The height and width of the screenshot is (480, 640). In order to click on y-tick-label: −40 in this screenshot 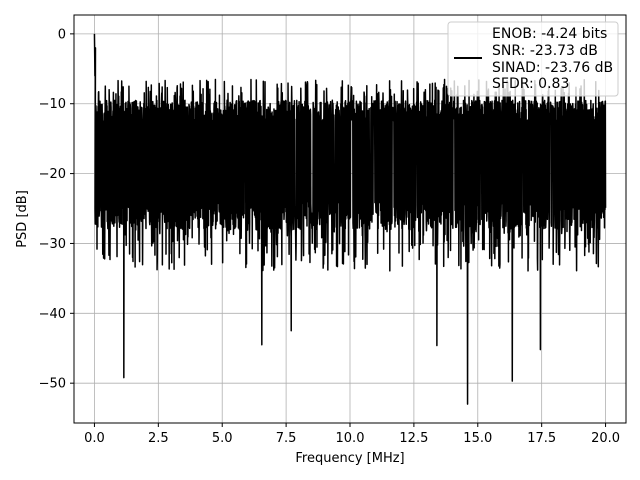, I will do `click(52, 314)`.